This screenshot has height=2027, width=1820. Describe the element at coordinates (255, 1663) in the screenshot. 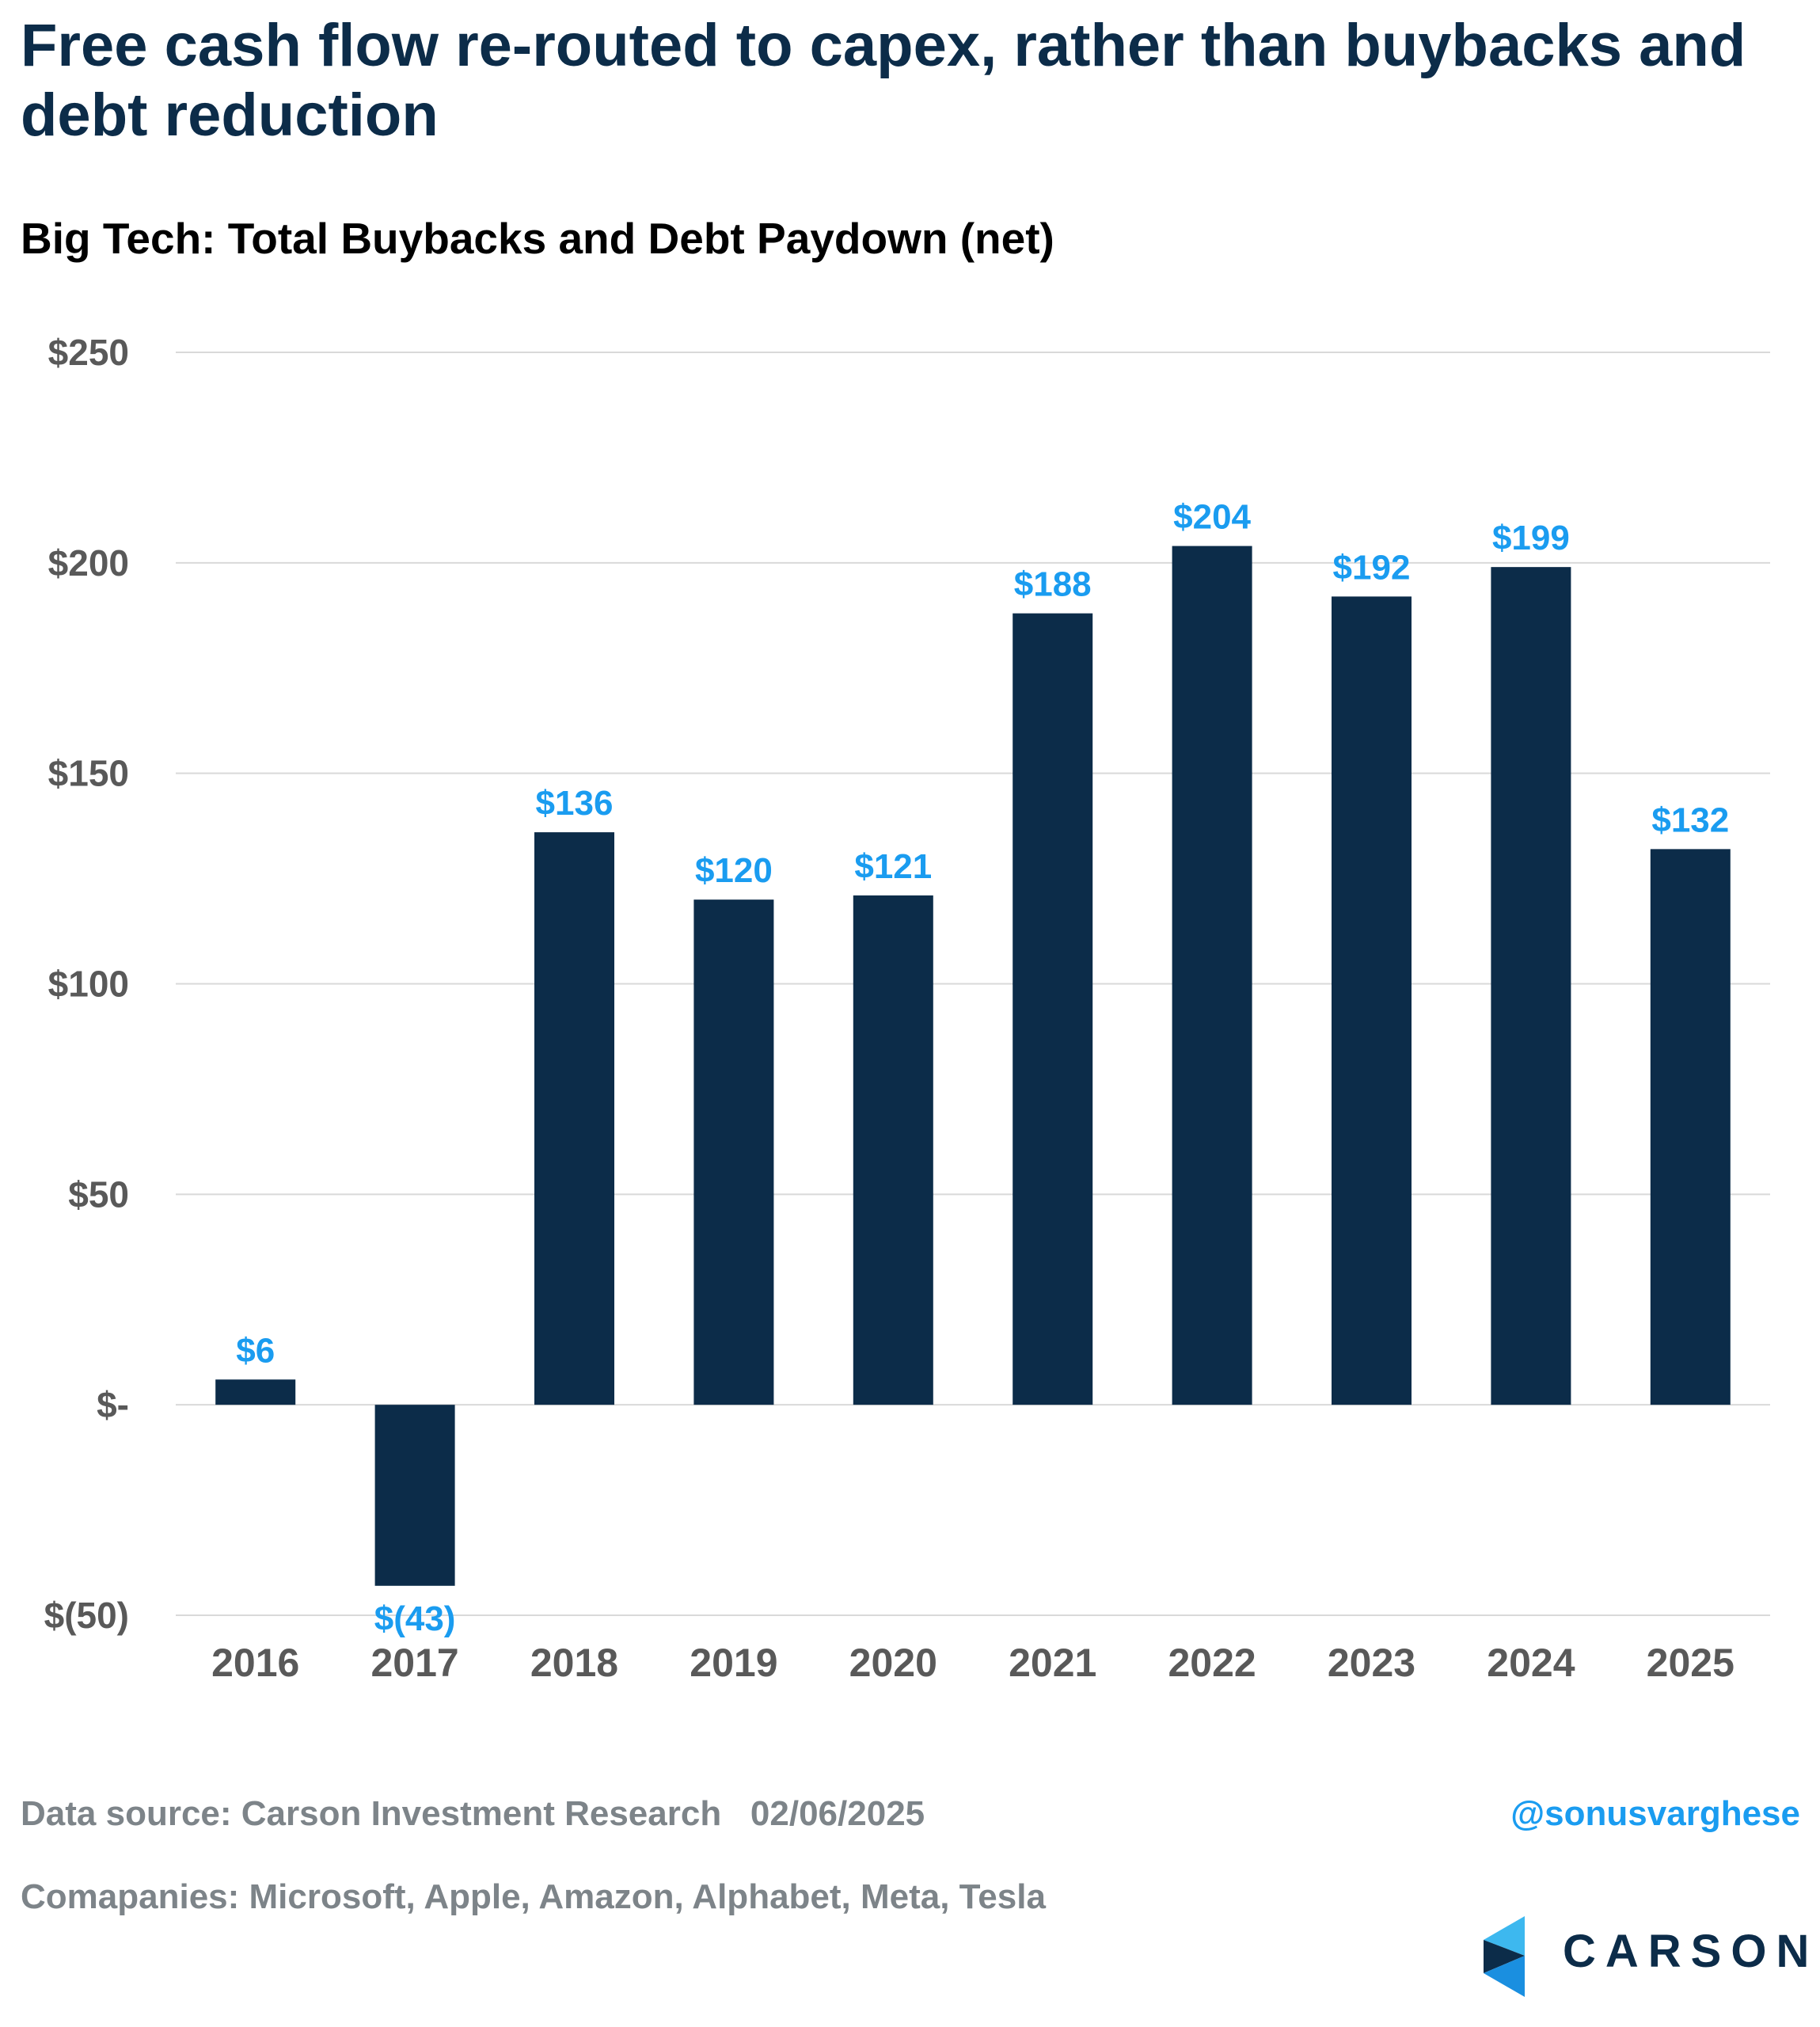

I see `x-tick-label: 2016` at that location.